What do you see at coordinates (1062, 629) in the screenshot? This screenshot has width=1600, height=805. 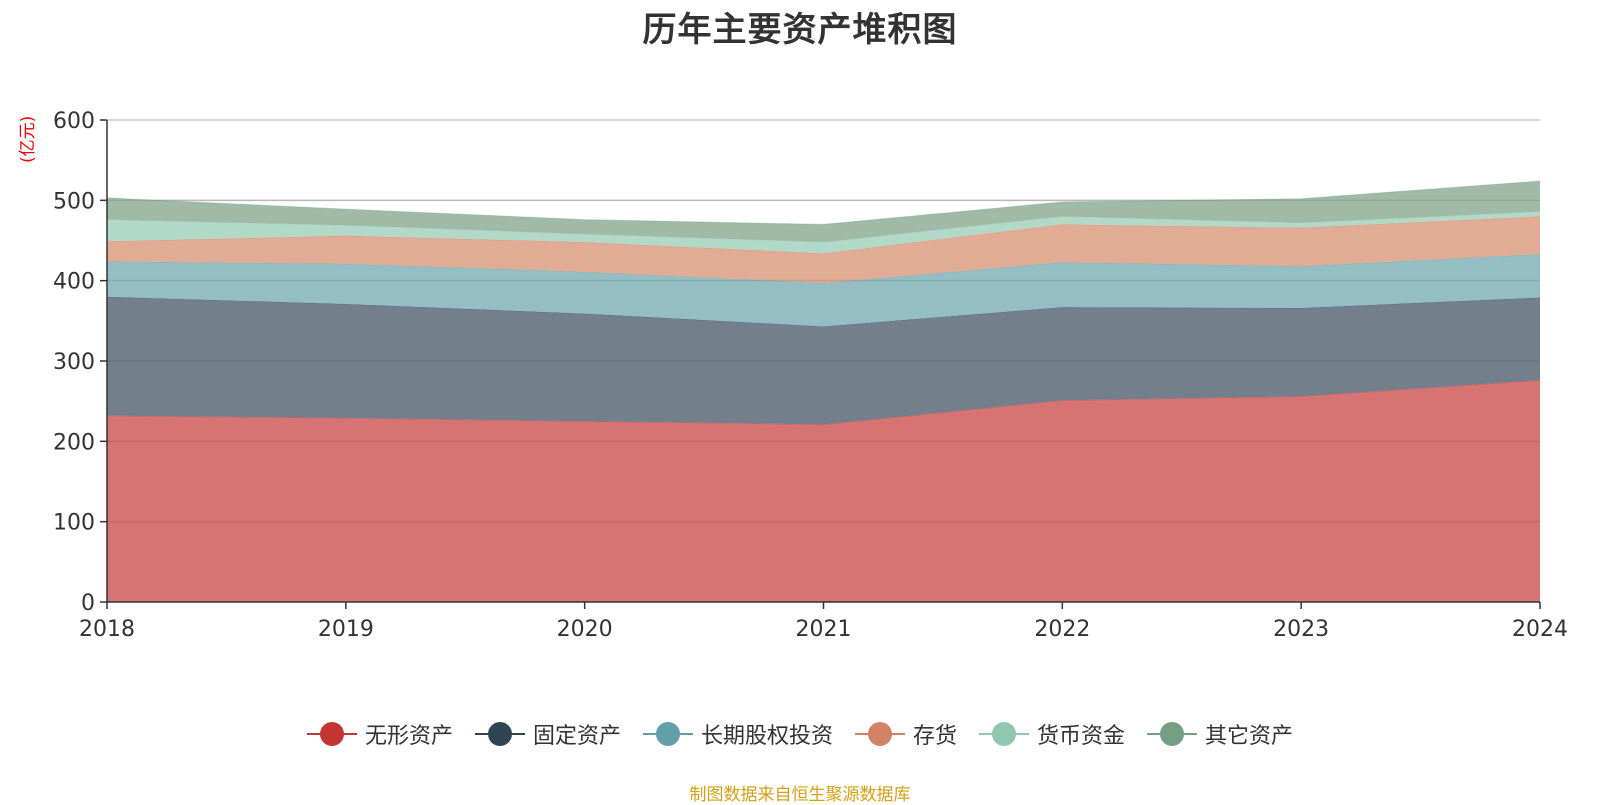 I see `x-tick-label-2022: 2022` at bounding box center [1062, 629].